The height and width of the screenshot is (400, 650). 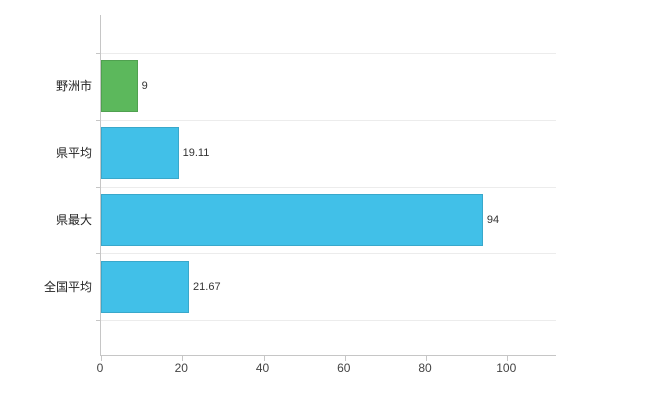 I want to click on value-label: 21.67, so click(x=207, y=286).